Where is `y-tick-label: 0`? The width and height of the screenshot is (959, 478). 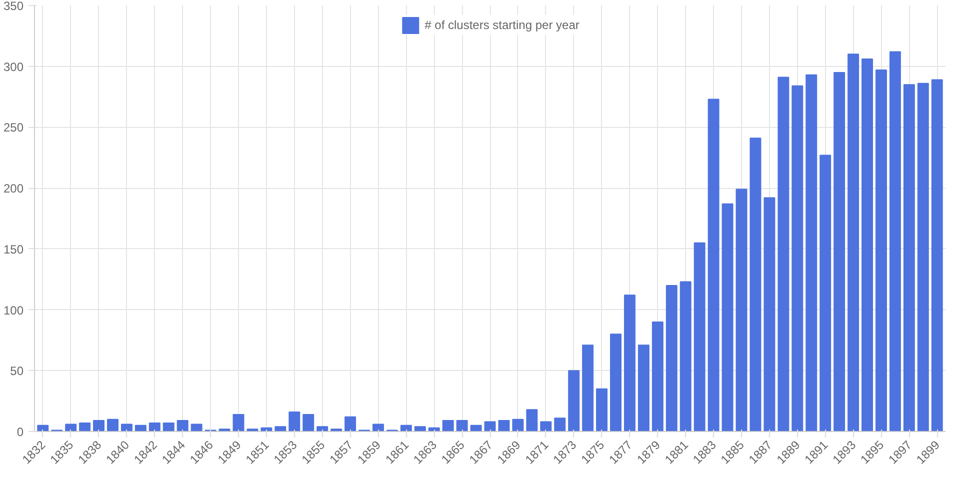 y-tick-label: 0 is located at coordinates (20, 432).